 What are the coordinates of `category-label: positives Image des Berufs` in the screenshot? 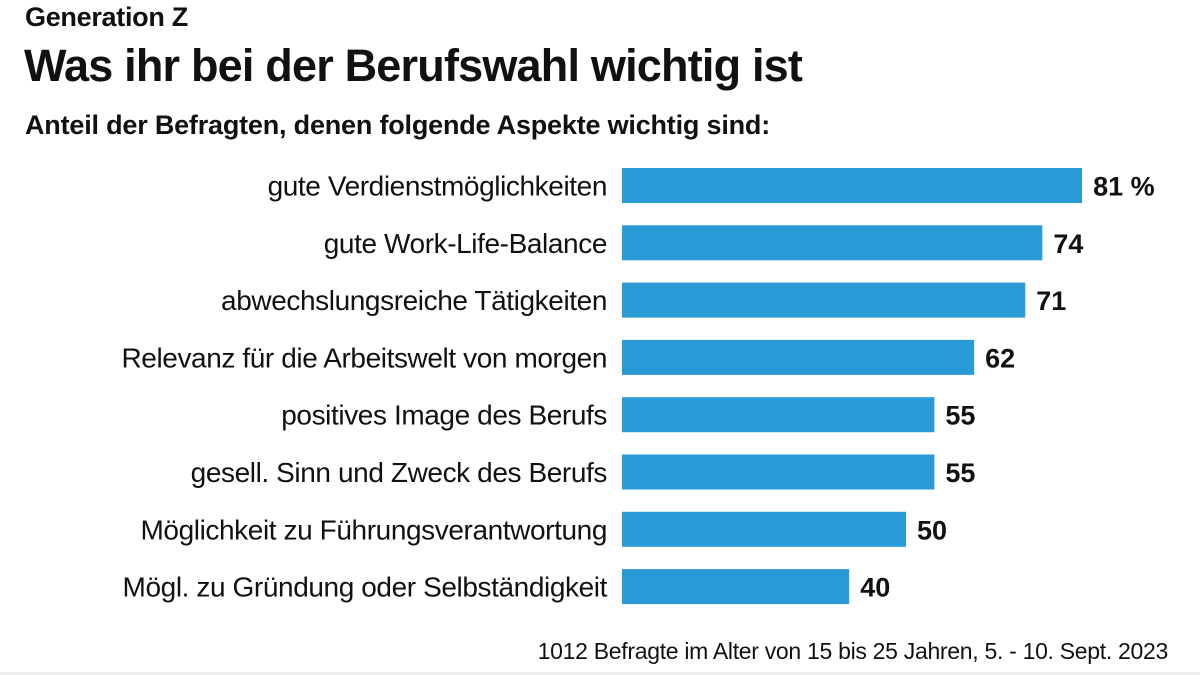 It's located at (444, 415).